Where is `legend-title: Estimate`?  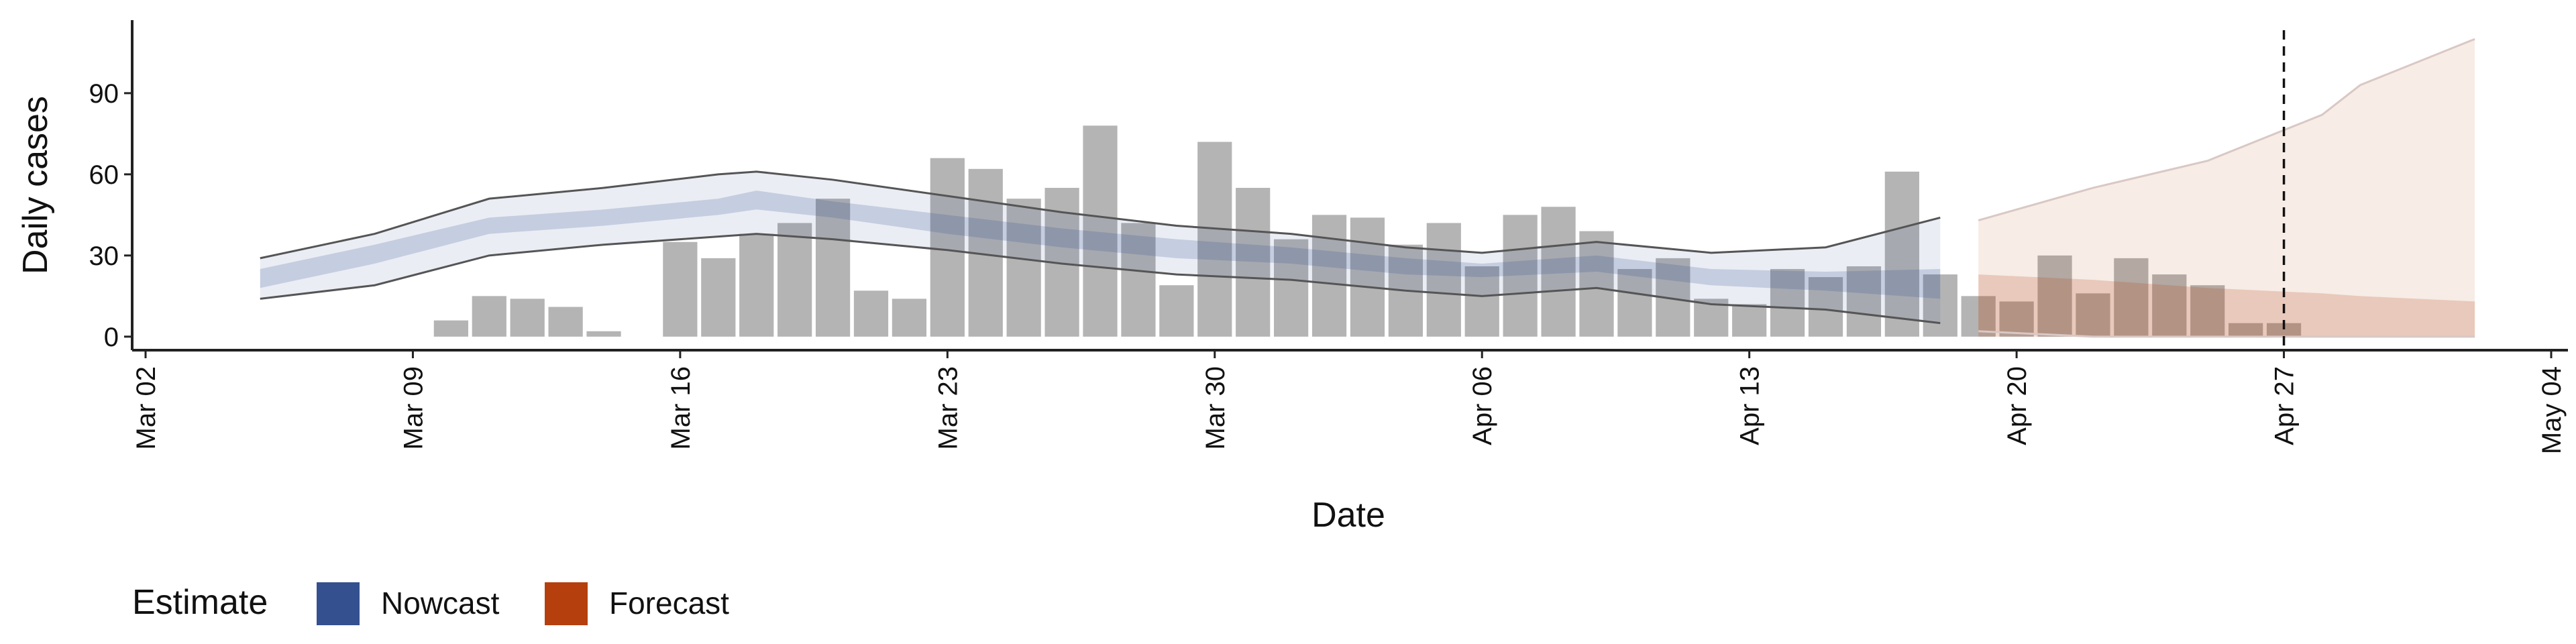
legend-title: Estimate is located at coordinates (200, 602).